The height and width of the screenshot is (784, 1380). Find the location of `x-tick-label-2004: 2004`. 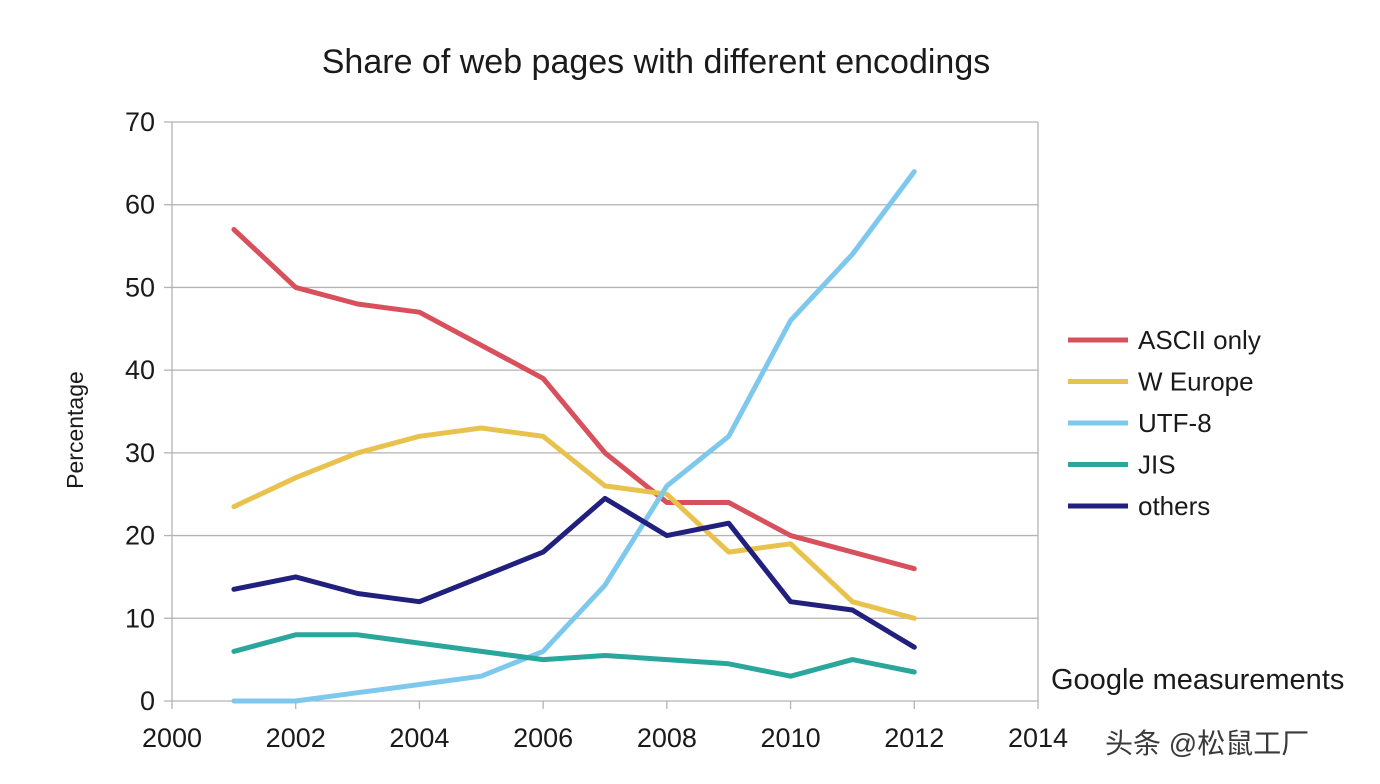

x-tick-label-2004: 2004 is located at coordinates (419, 738).